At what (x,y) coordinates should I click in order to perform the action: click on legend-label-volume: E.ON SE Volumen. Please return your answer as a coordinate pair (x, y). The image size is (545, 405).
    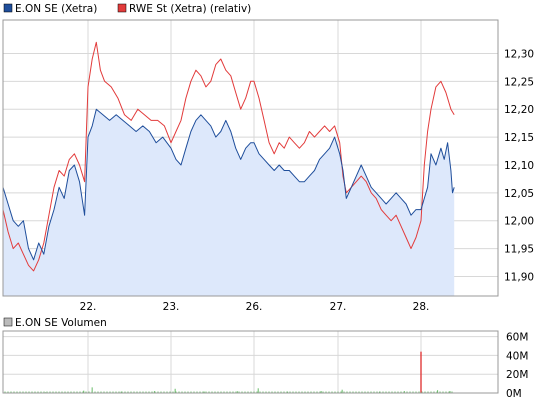
    Looking at the image, I should click on (61, 323).